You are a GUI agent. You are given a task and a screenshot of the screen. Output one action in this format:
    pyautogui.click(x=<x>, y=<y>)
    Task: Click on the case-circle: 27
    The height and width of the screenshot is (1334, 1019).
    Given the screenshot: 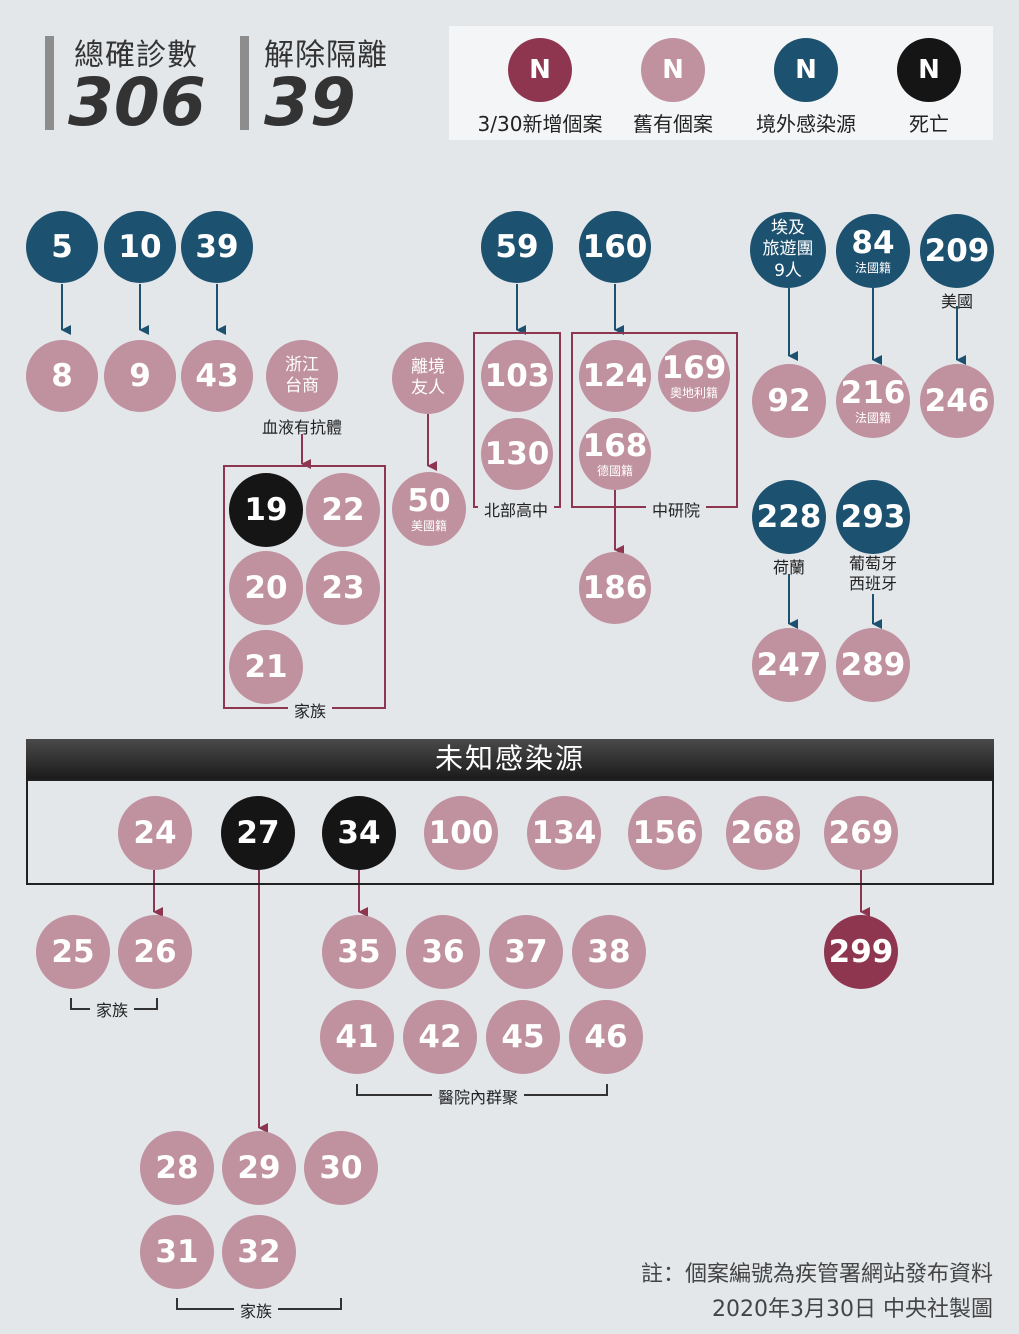 What is the action you would take?
    pyautogui.click(x=258, y=833)
    